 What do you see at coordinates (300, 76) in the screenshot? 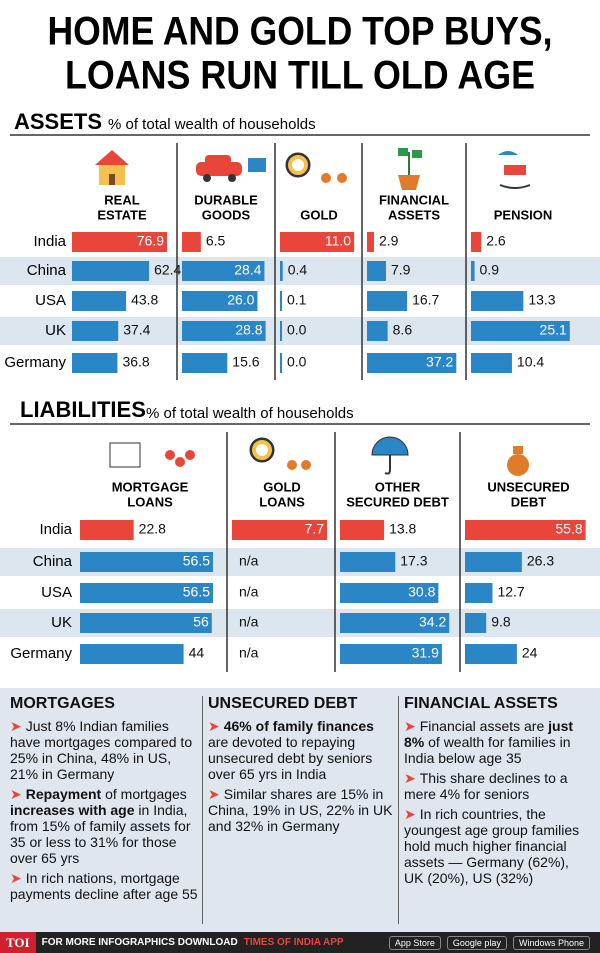
I see `title-line: LOANS RUN TILL OLD AGE` at bounding box center [300, 76].